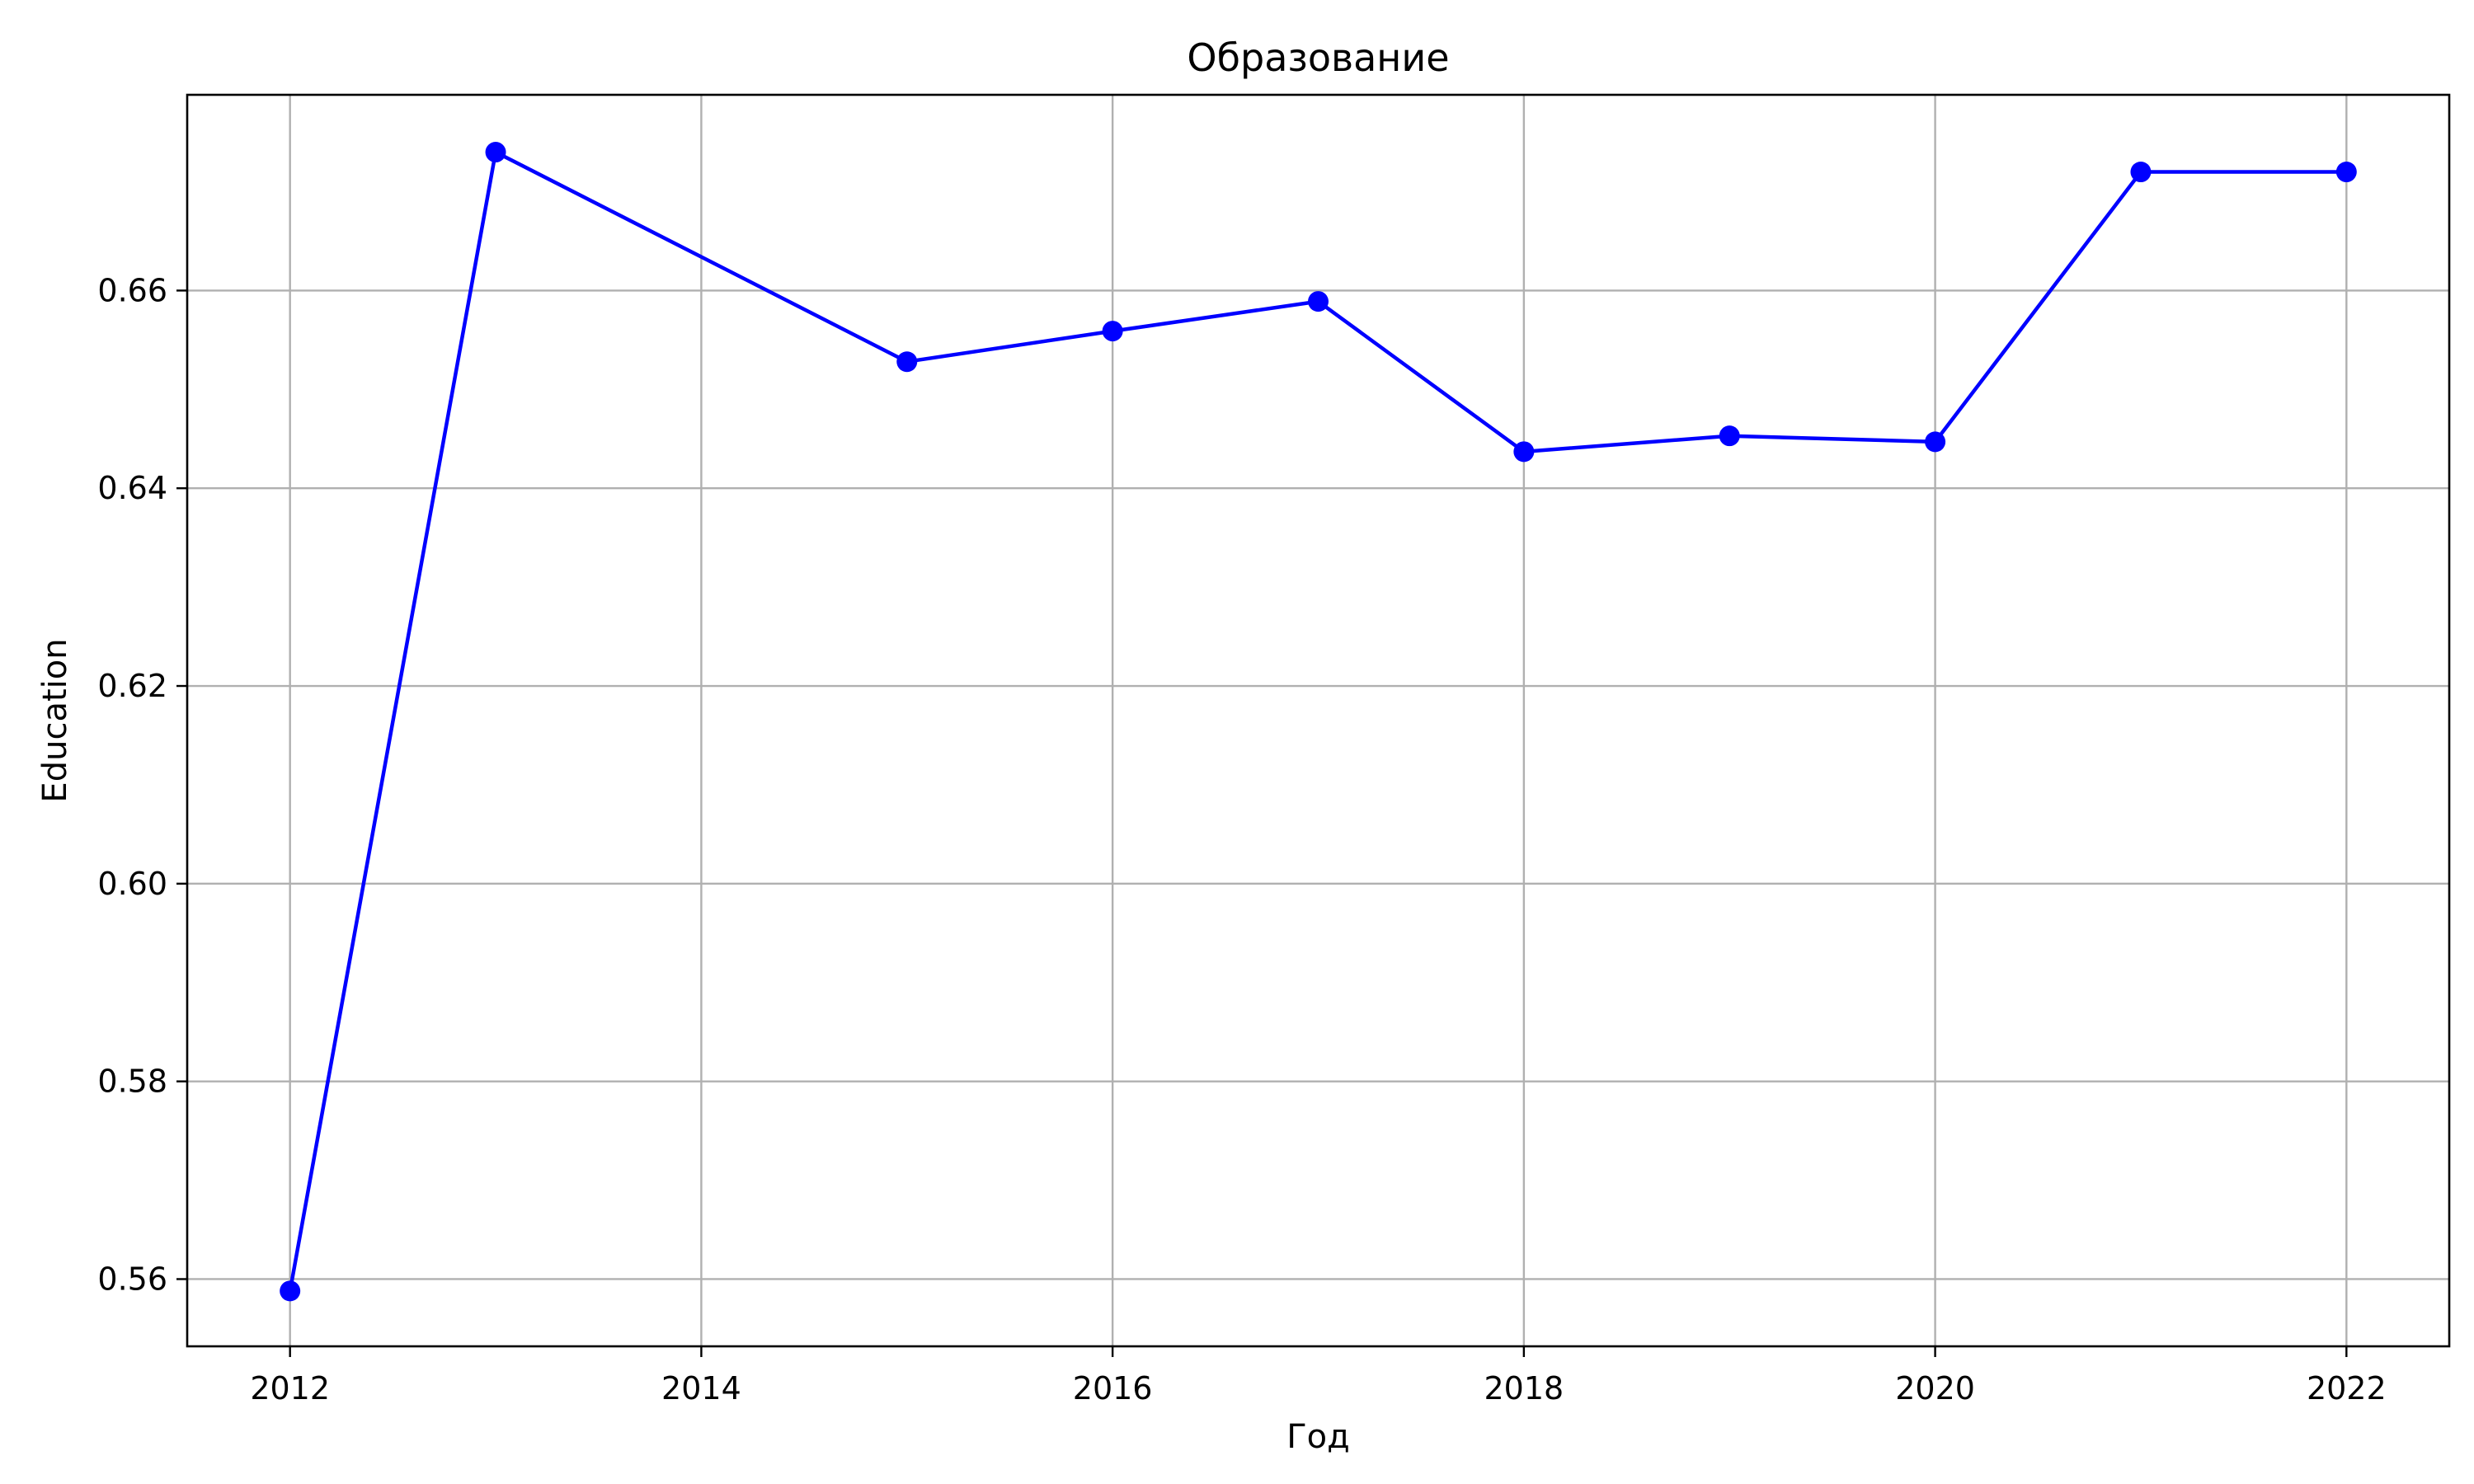  What do you see at coordinates (1113, 1388) in the screenshot?
I see `x-tick-label: 2016` at bounding box center [1113, 1388].